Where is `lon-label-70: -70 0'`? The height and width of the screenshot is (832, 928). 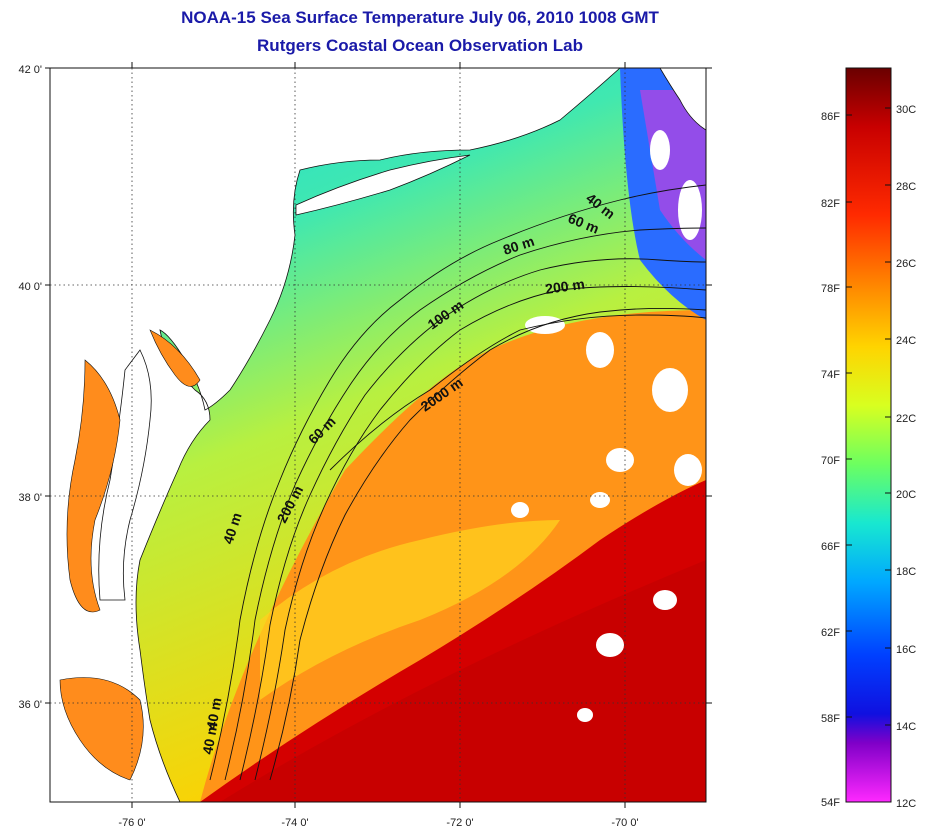 lon-label-70: -70 0' is located at coordinates (624, 823).